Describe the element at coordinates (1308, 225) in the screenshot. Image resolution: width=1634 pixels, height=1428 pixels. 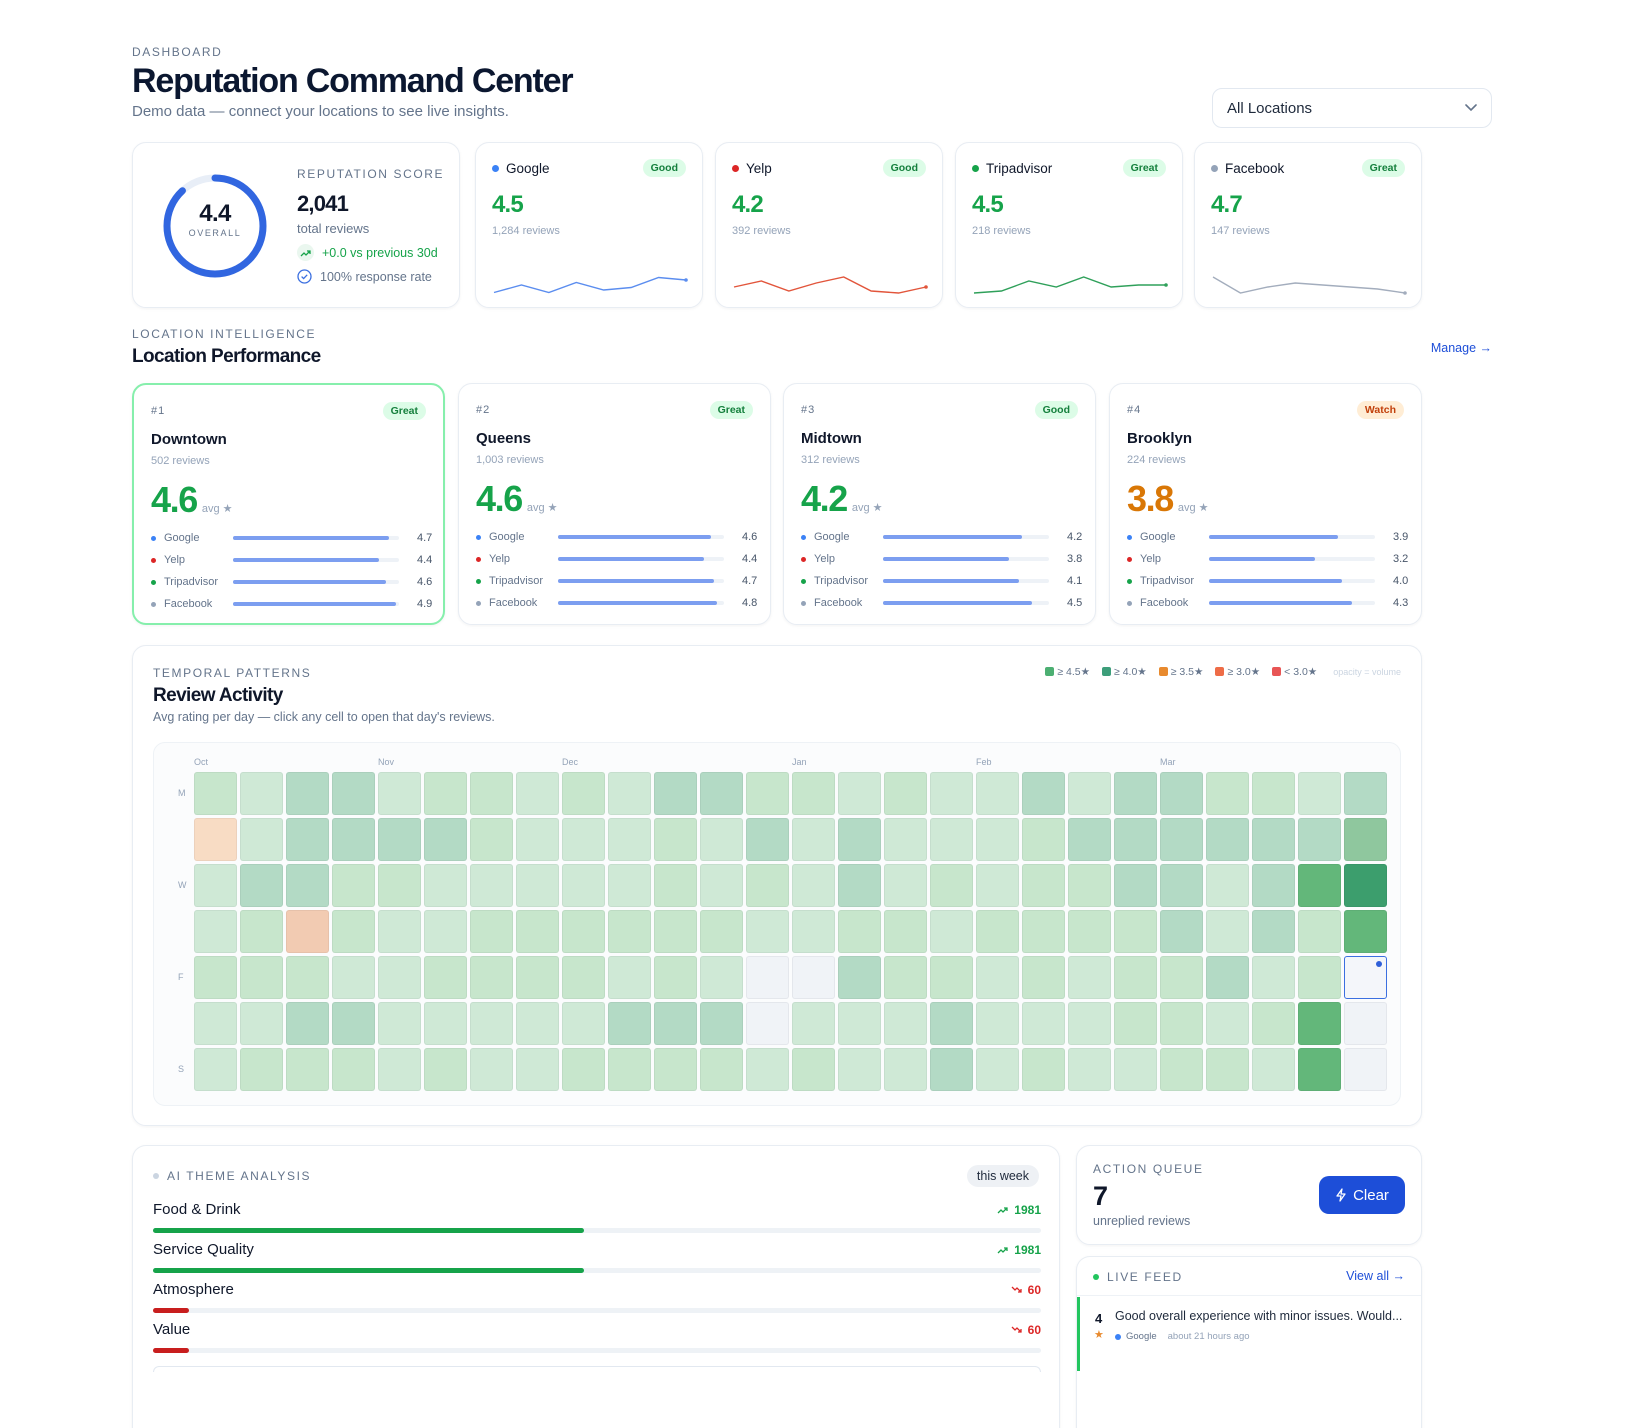
I see `source-card-facebook: Facebook Great 4.7 147 reviews` at that location.